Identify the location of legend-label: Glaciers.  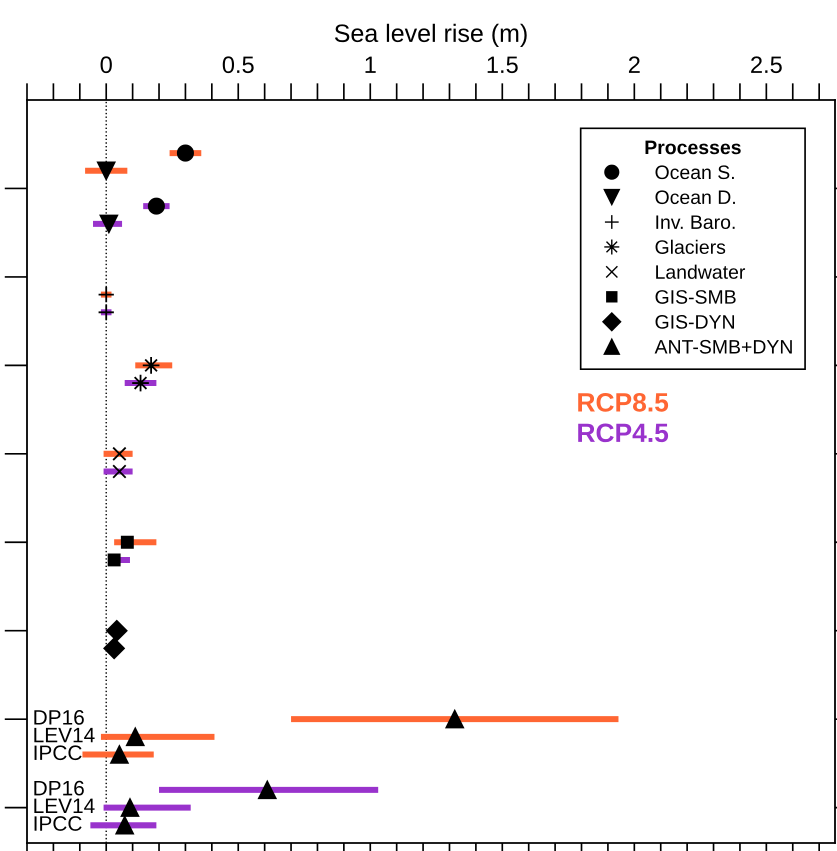
(691, 247).